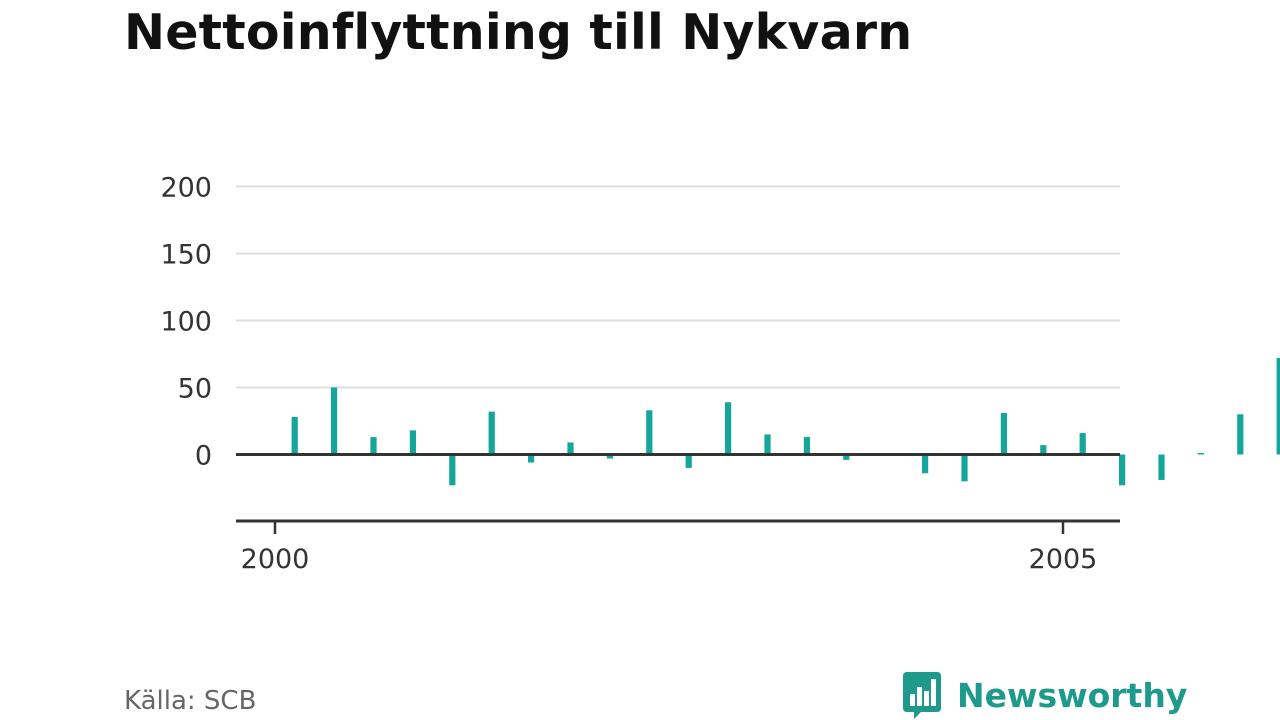 This screenshot has height=720, width=1280. Describe the element at coordinates (186, 188) in the screenshot. I see `y-tick-label: 200` at that location.